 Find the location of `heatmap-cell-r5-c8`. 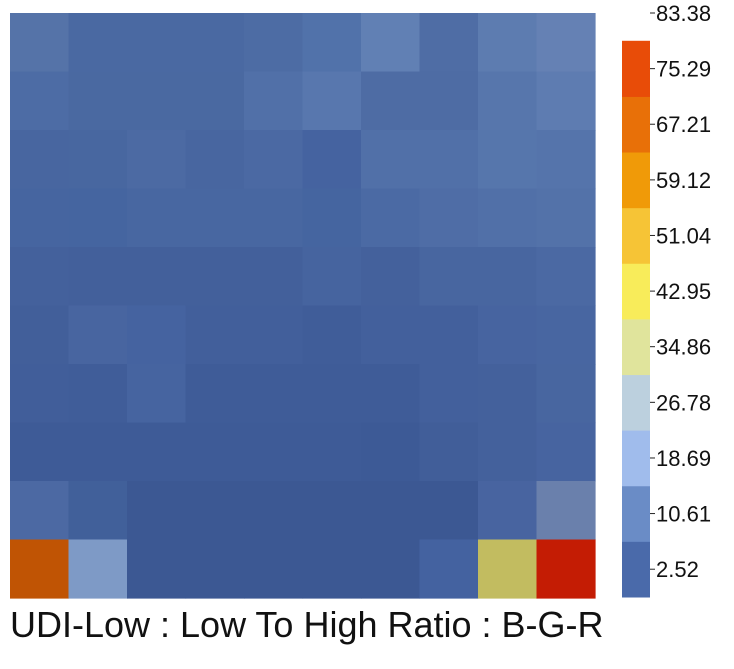

heatmap-cell-r5-c8 is located at coordinates (449, 277).